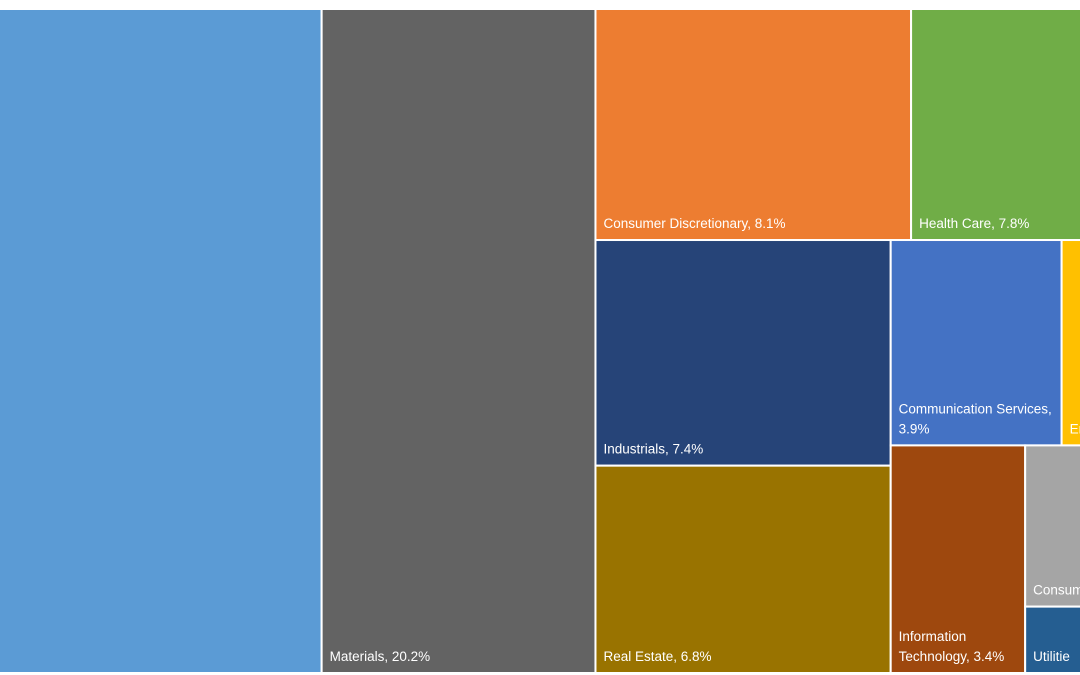 Image resolution: width=1080 pixels, height=675 pixels. I want to click on cell-label: Consumer Discretionary, 8.1%, so click(694, 223).